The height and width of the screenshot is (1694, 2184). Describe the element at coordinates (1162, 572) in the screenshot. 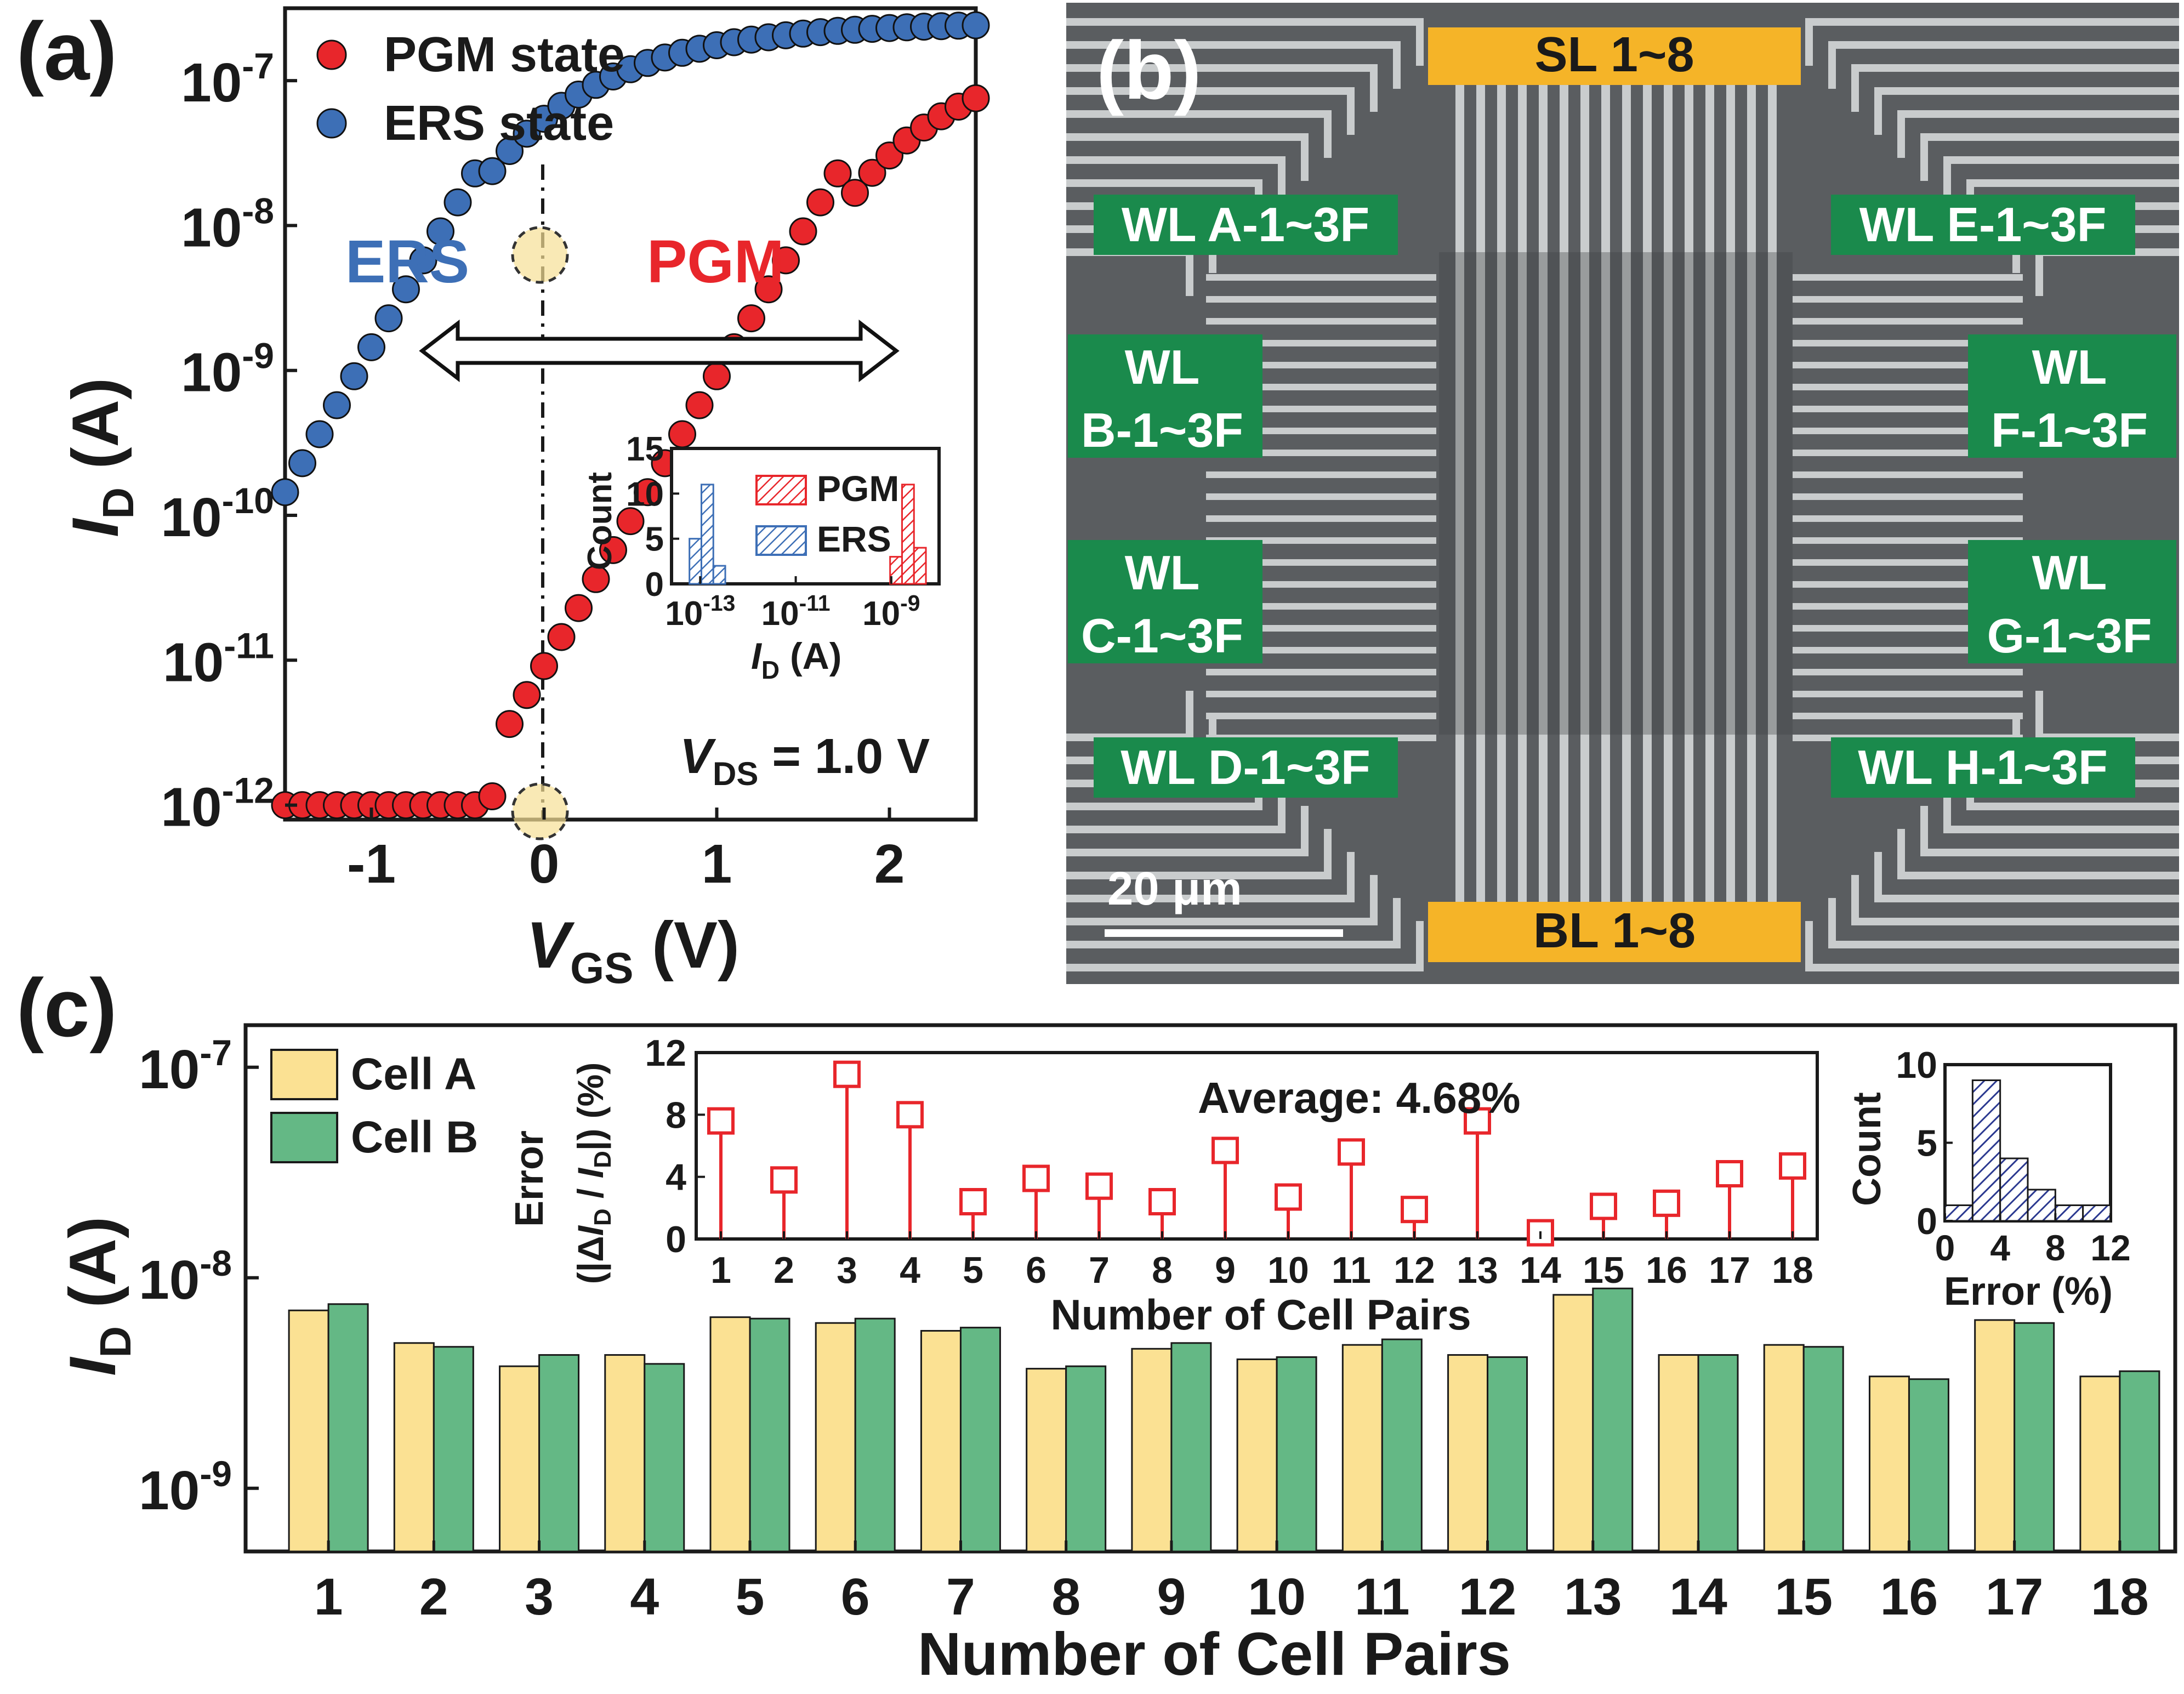

I see `wl-c-label-line1: WL` at that location.